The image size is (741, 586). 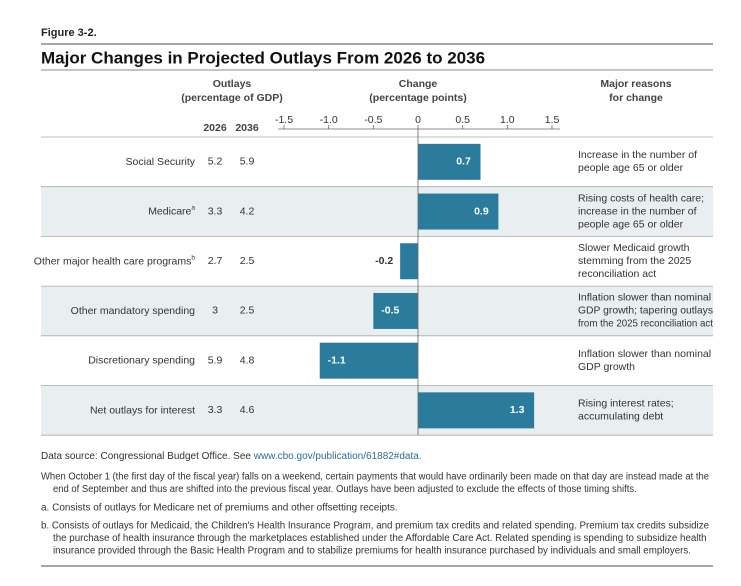 I want to click on year-header: 2036, so click(x=247, y=128).